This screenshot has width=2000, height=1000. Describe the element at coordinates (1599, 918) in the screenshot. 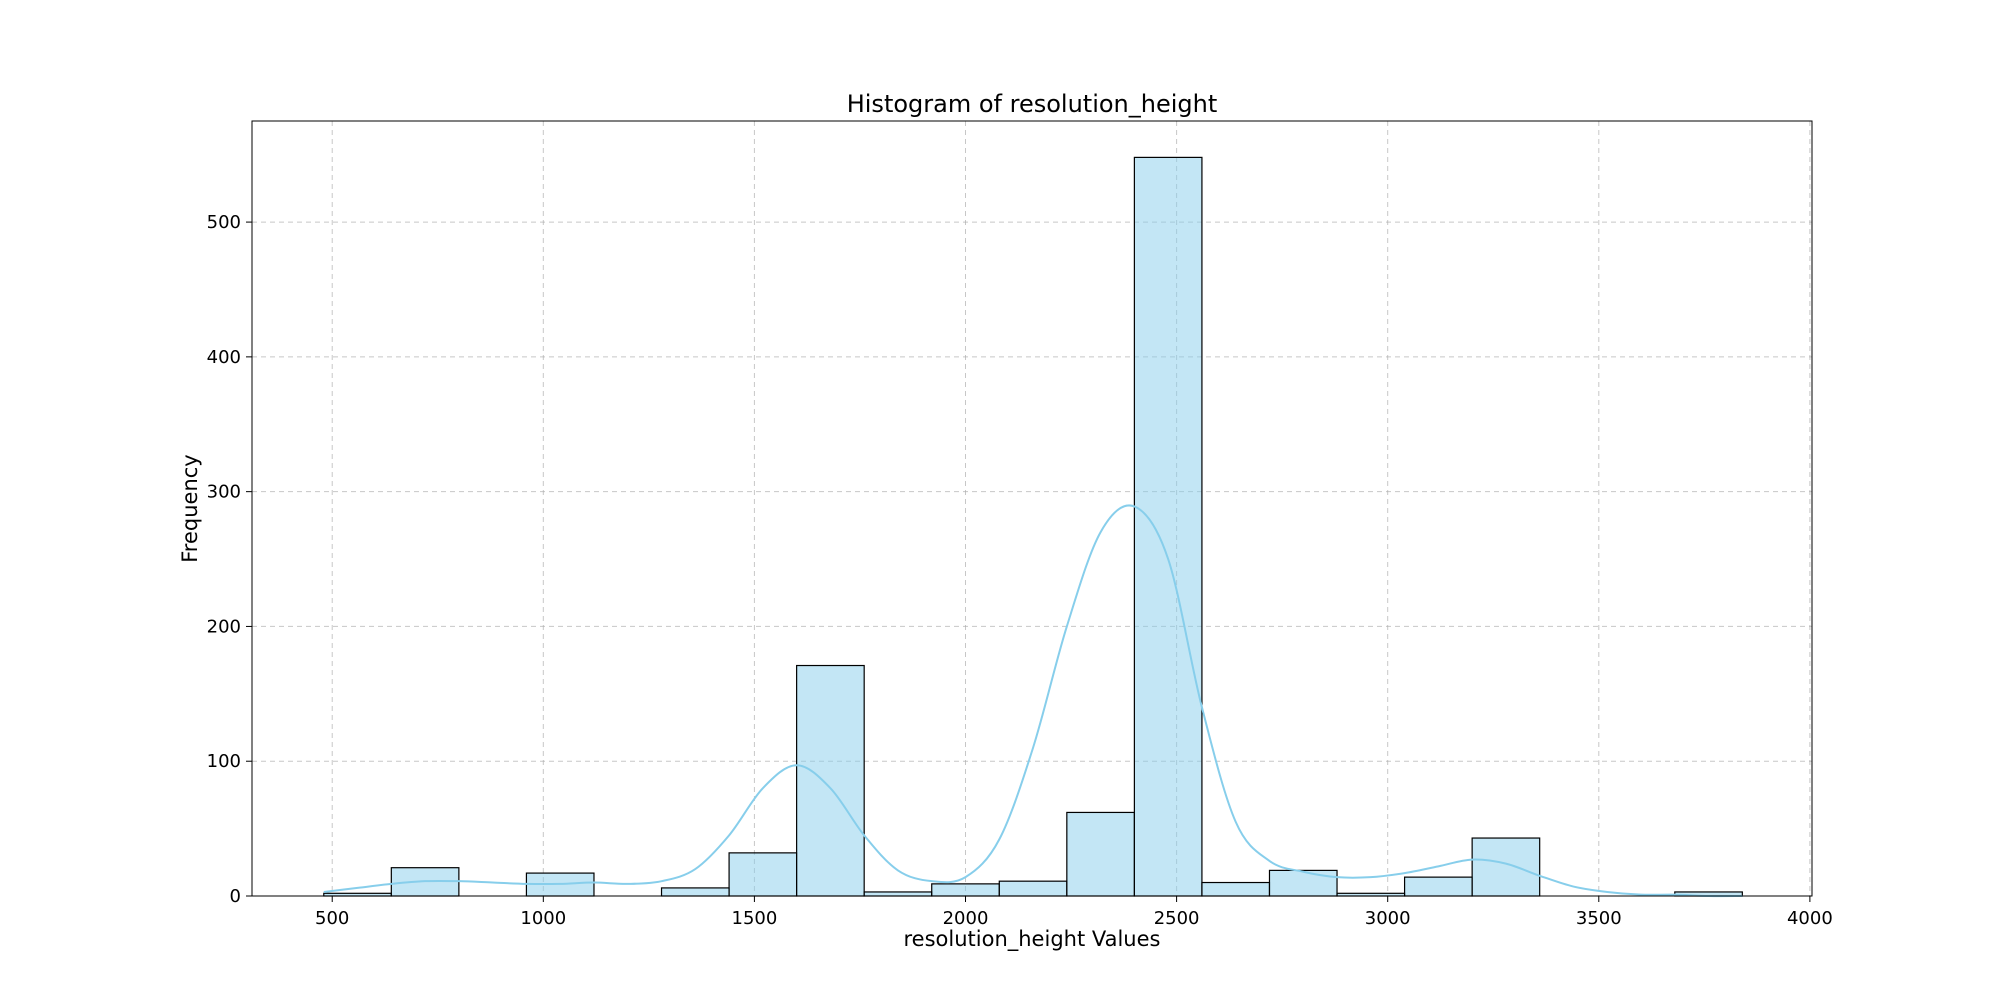

I see `x-tick-label: 3500` at that location.